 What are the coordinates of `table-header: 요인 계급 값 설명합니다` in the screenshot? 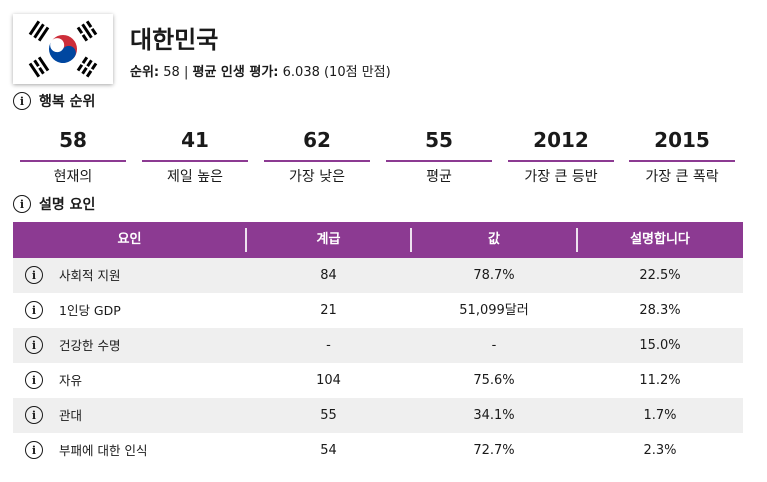 It's located at (378, 240).